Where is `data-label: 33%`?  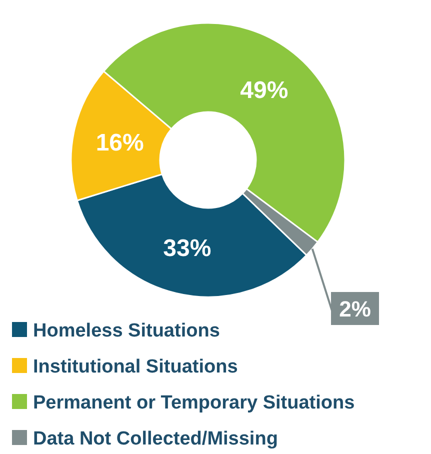
data-label: 33% is located at coordinates (187, 248).